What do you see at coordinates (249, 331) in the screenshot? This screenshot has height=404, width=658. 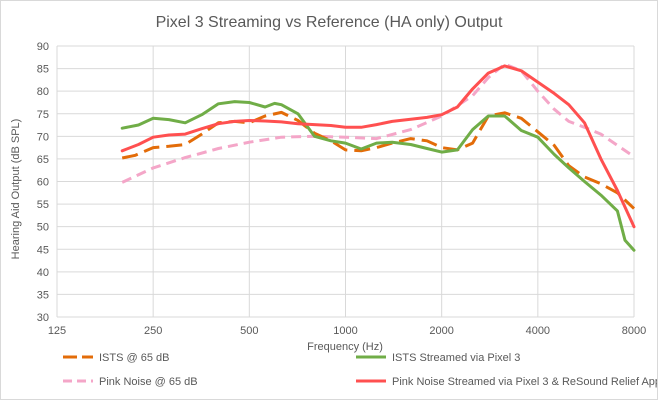 I see `x-tick-label: 500` at bounding box center [249, 331].